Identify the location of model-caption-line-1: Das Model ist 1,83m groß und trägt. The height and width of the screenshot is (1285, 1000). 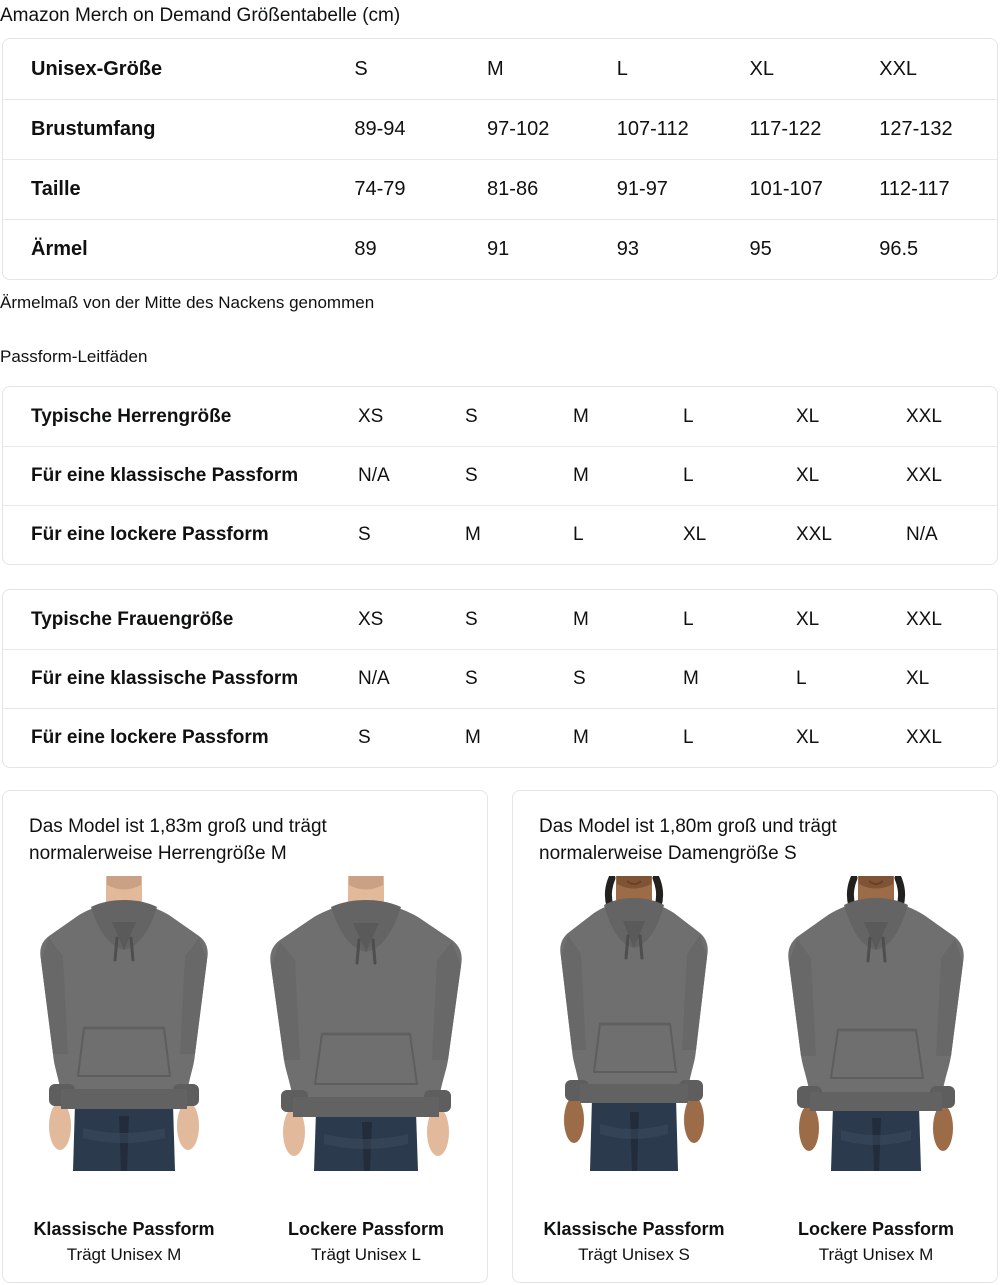
(178, 826).